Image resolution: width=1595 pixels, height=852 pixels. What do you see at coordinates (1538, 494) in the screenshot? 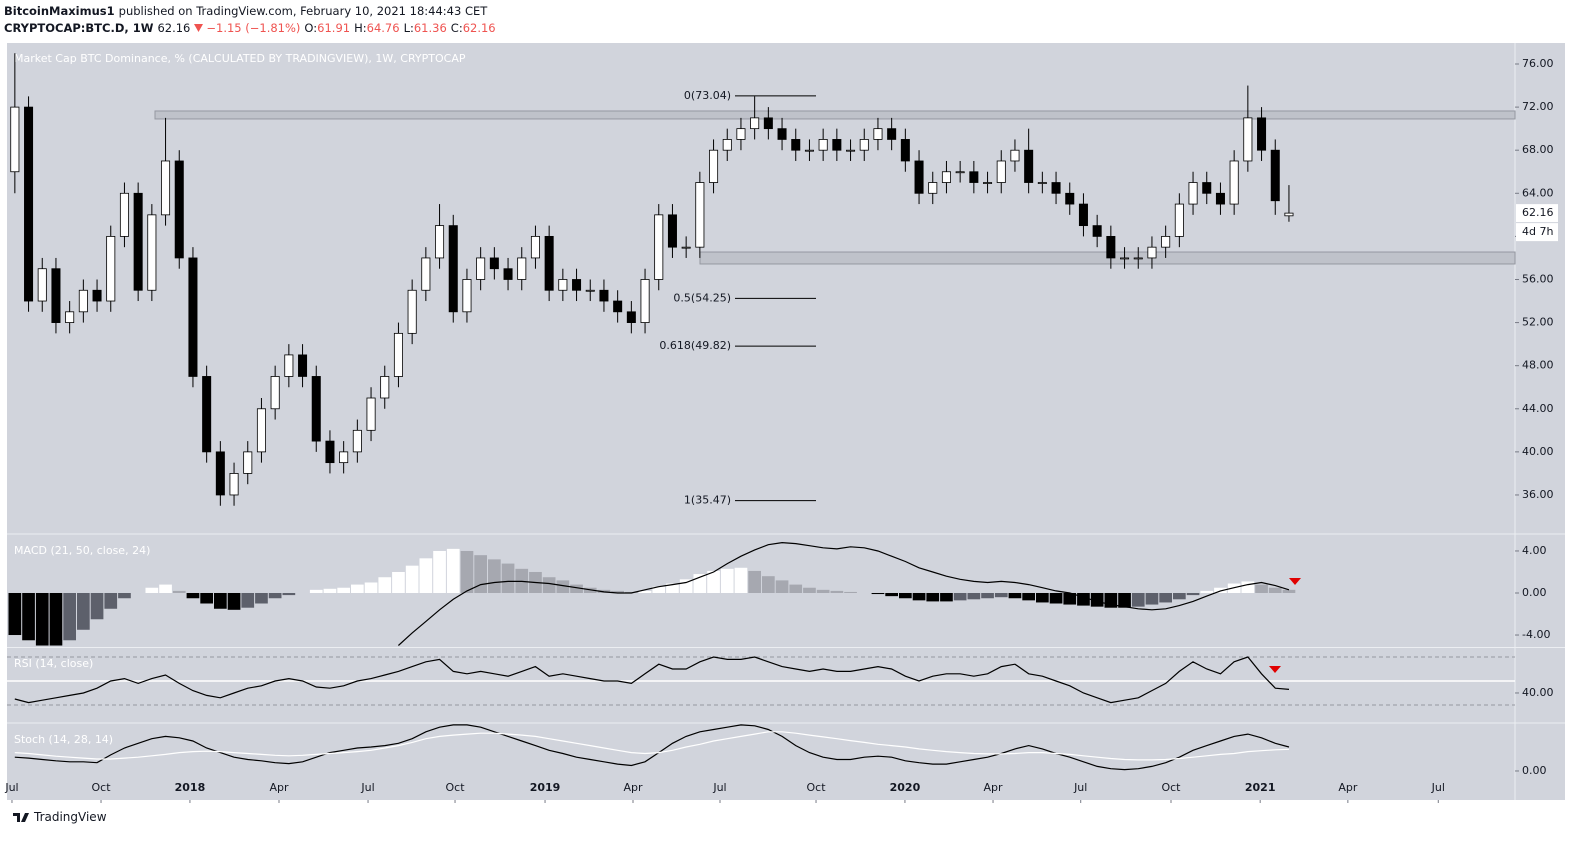
I see `y-tick-label: 36.00` at bounding box center [1538, 494].